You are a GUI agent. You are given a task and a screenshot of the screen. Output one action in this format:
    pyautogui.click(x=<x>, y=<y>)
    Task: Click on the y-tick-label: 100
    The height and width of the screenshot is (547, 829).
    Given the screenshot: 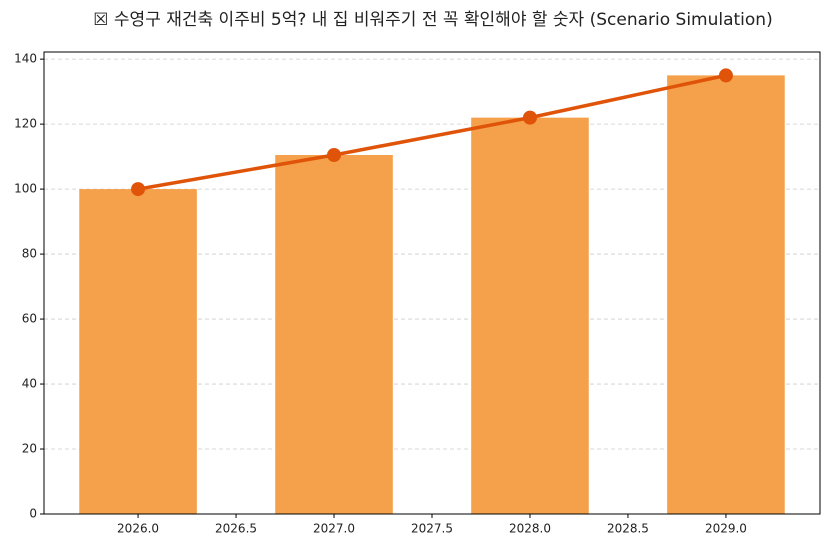 What is the action you would take?
    pyautogui.click(x=25, y=189)
    